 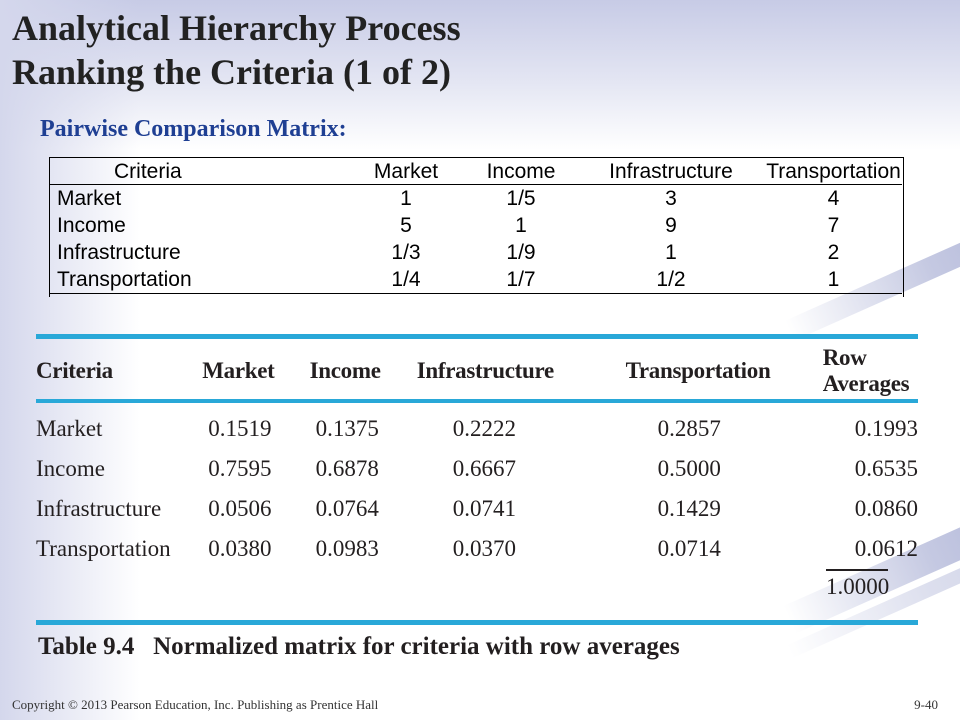 I want to click on table-cell: 1/4, so click(x=406, y=280).